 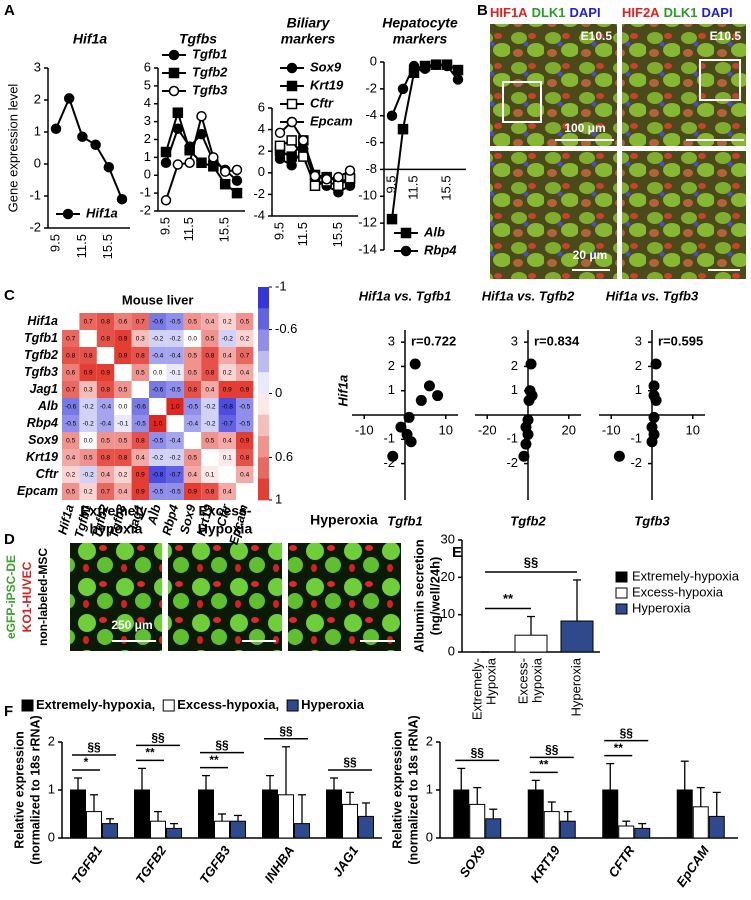 What do you see at coordinates (157, 424) in the screenshot?
I see `cell-label: 1.0` at bounding box center [157, 424].